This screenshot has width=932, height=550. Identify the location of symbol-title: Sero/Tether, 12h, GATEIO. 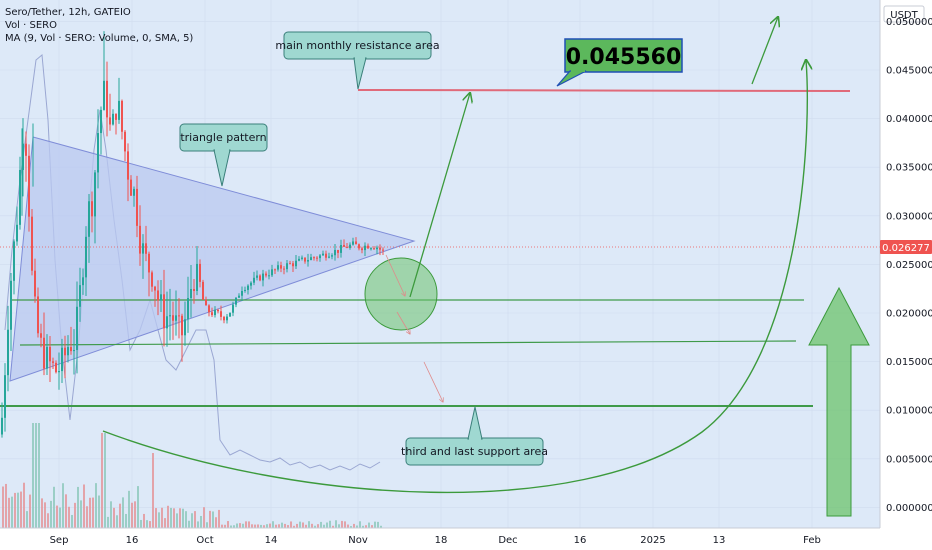
(68, 12).